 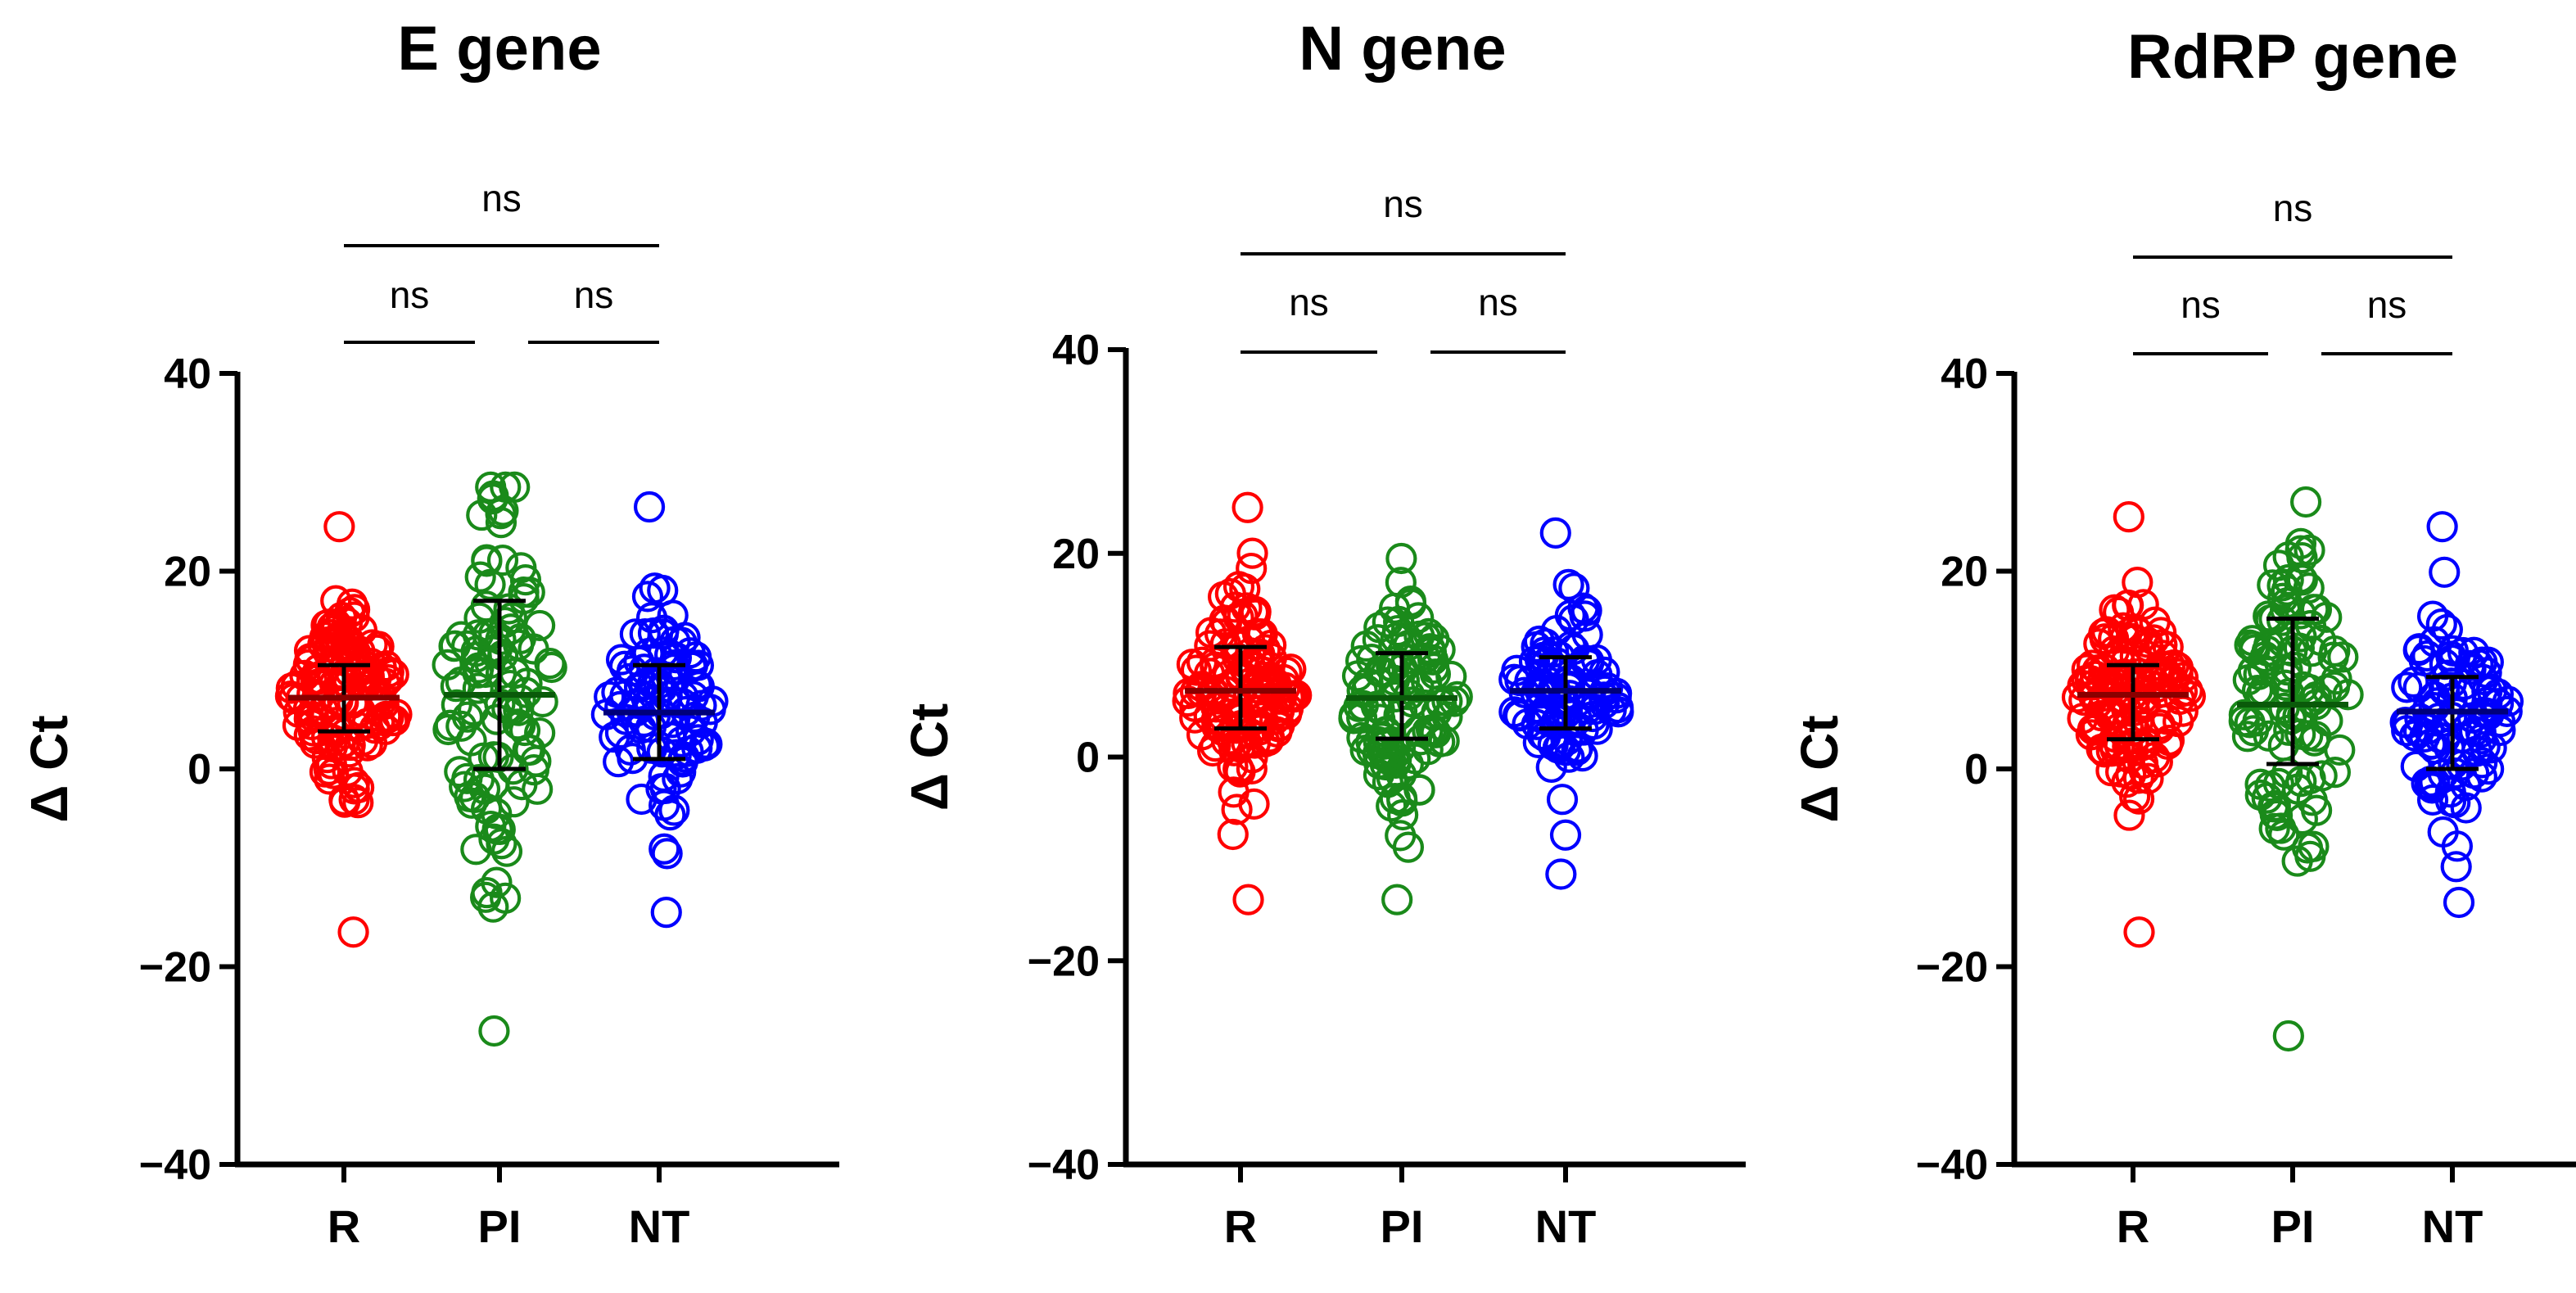 I want to click on x-tick-label: R, so click(x=344, y=1226).